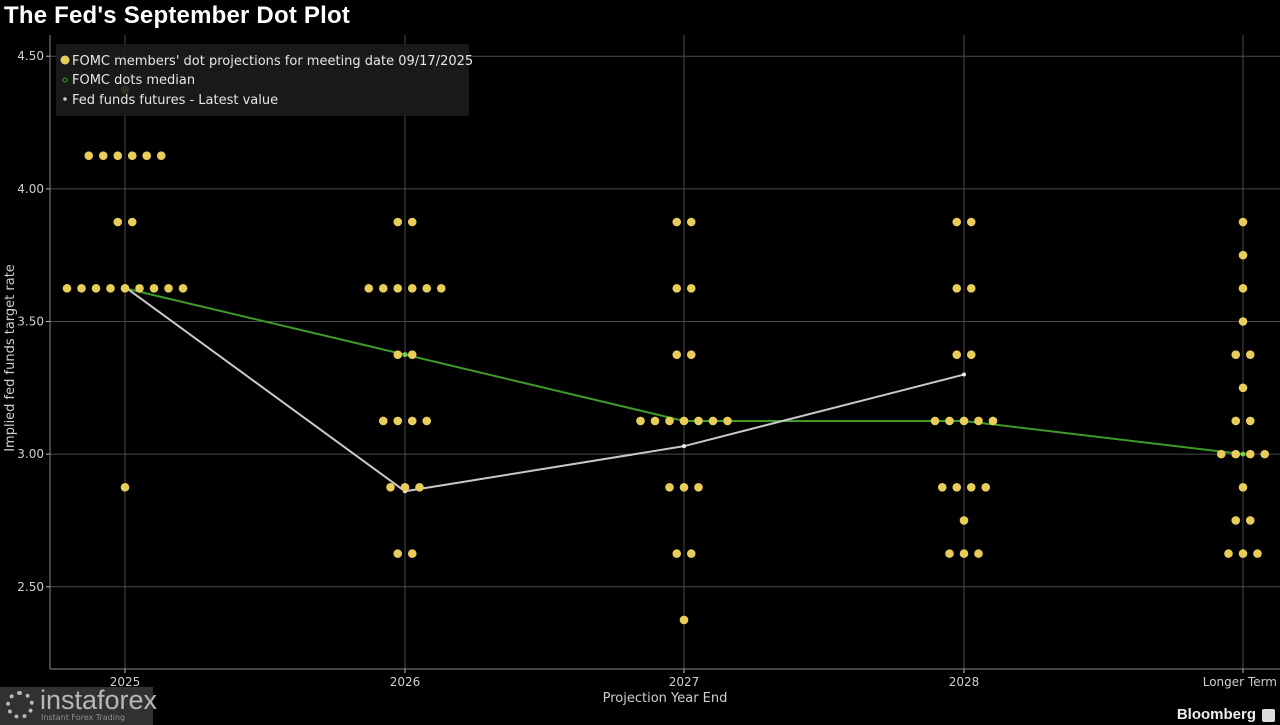 This screenshot has width=1280, height=725. I want to click on legend-item-median: FOMC dots median, so click(133, 80).